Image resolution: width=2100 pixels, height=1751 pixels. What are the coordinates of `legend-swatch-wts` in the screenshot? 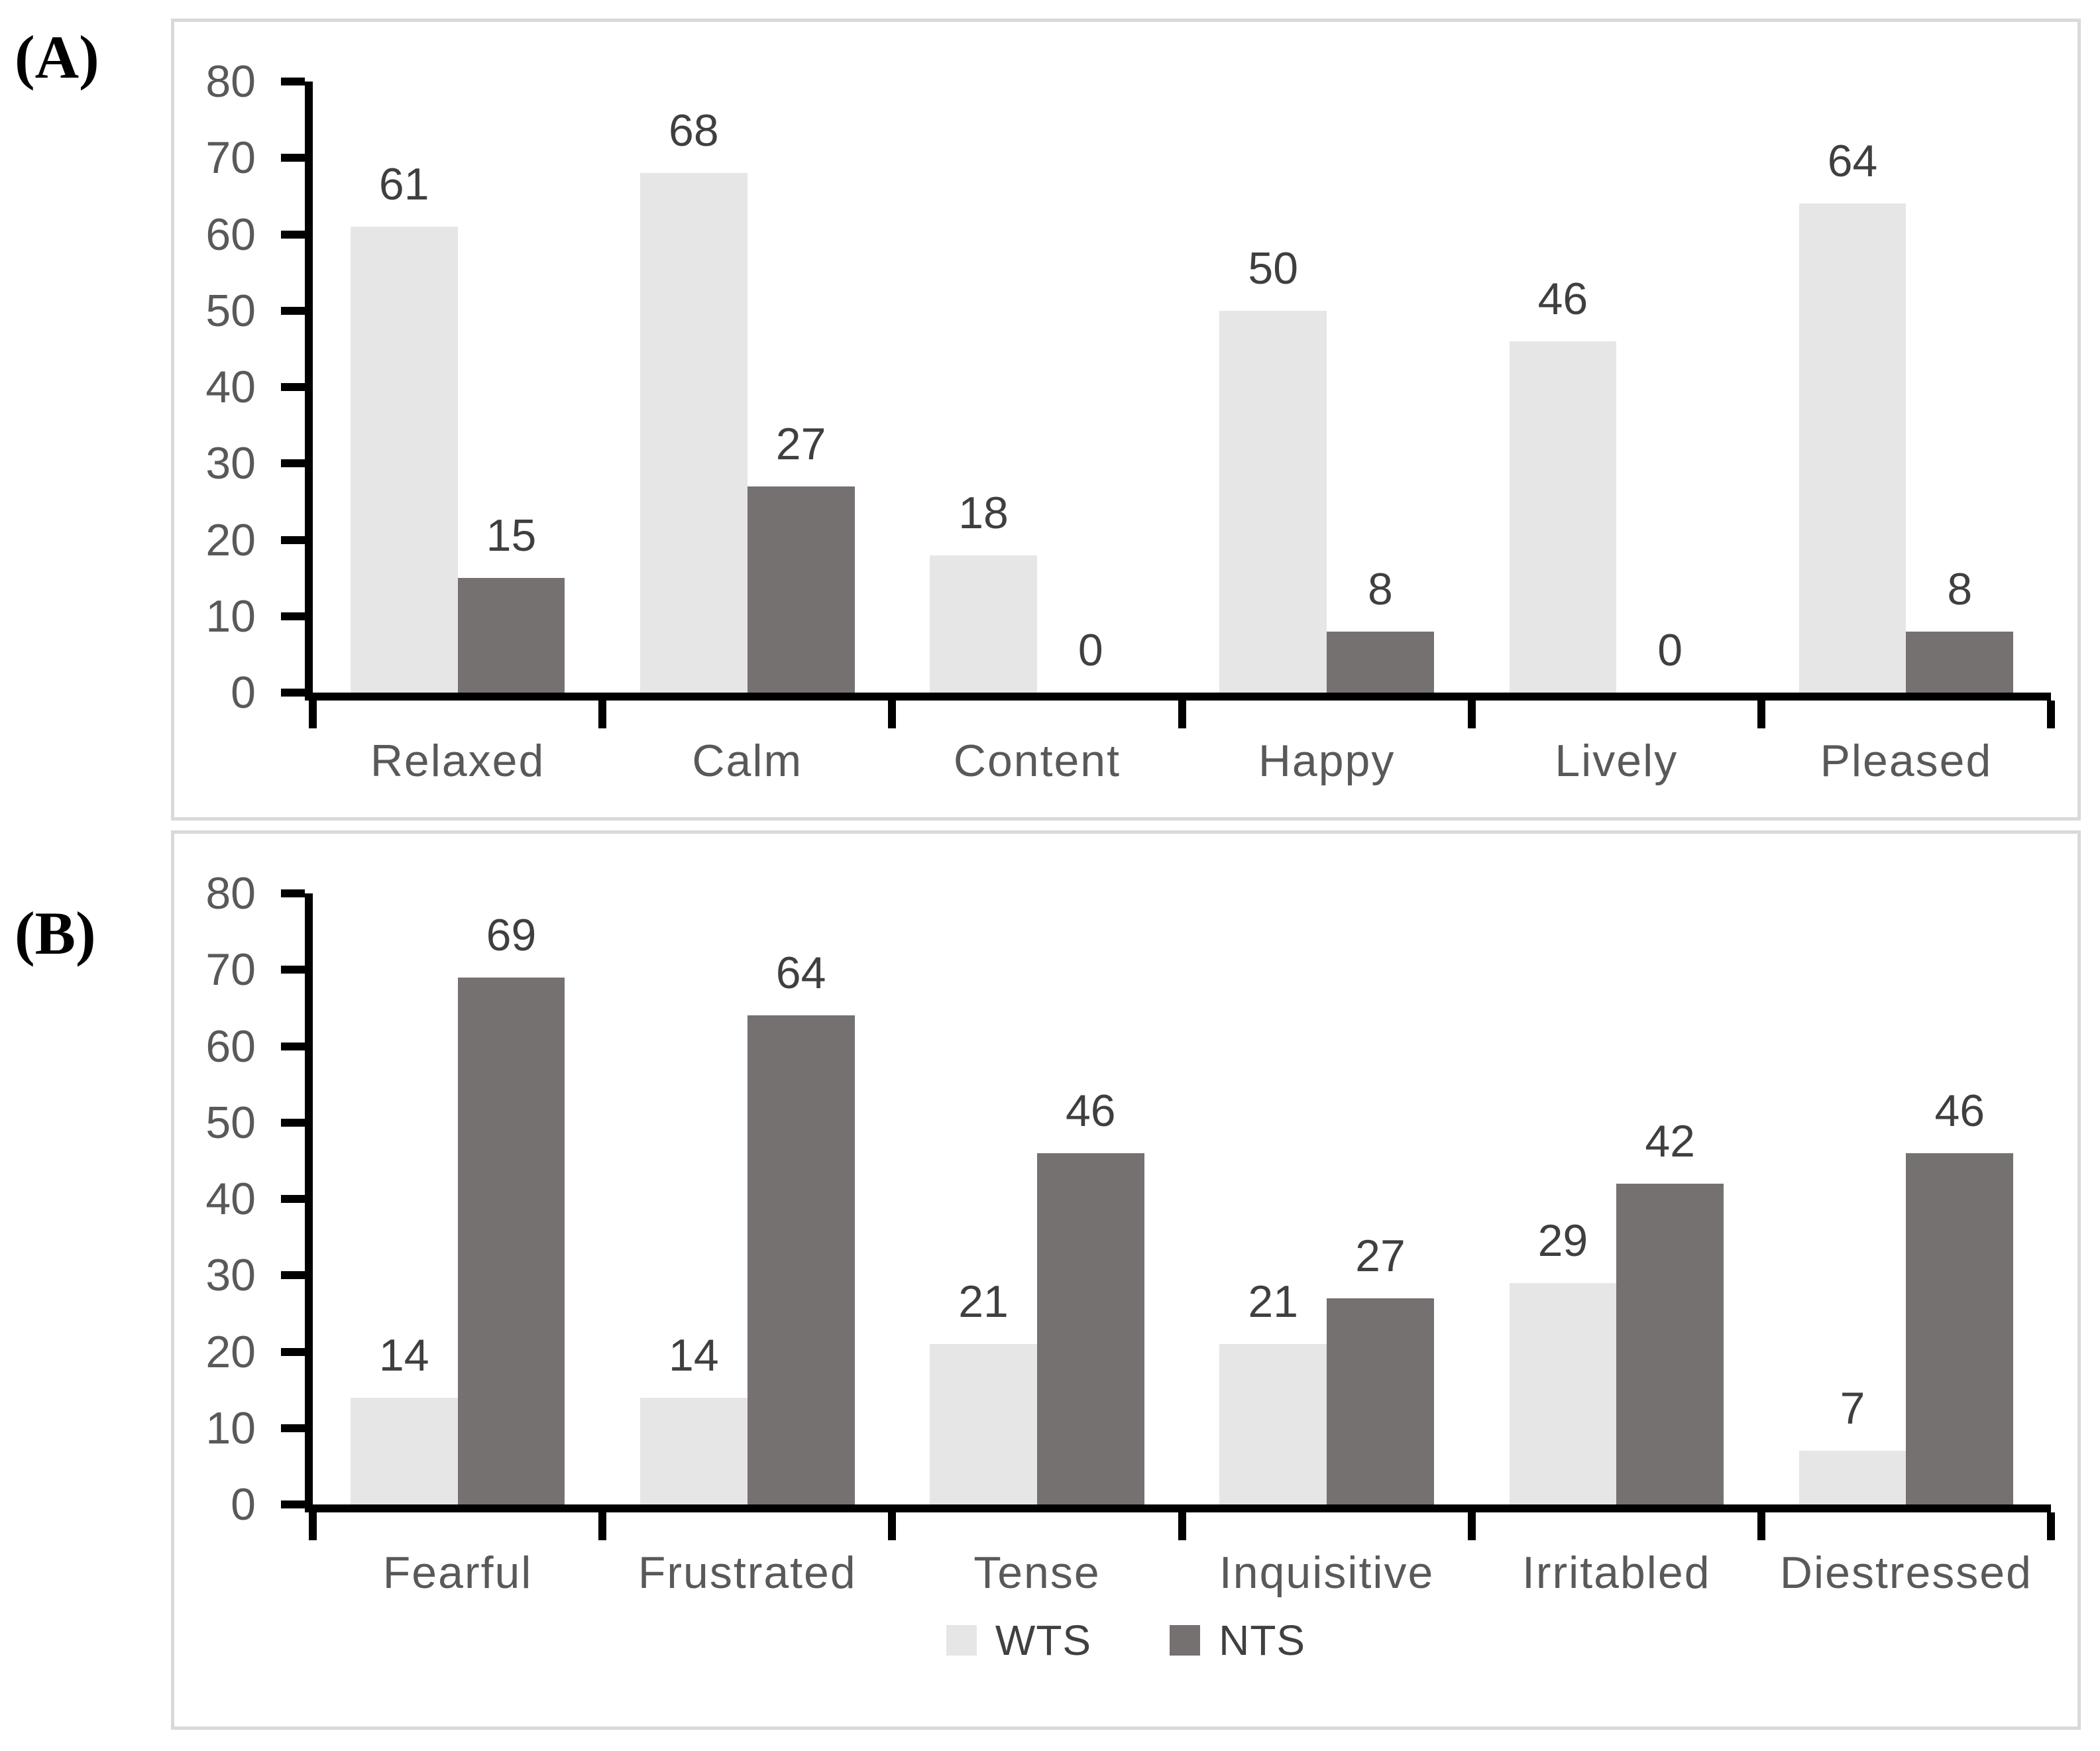 It's located at (961, 1640).